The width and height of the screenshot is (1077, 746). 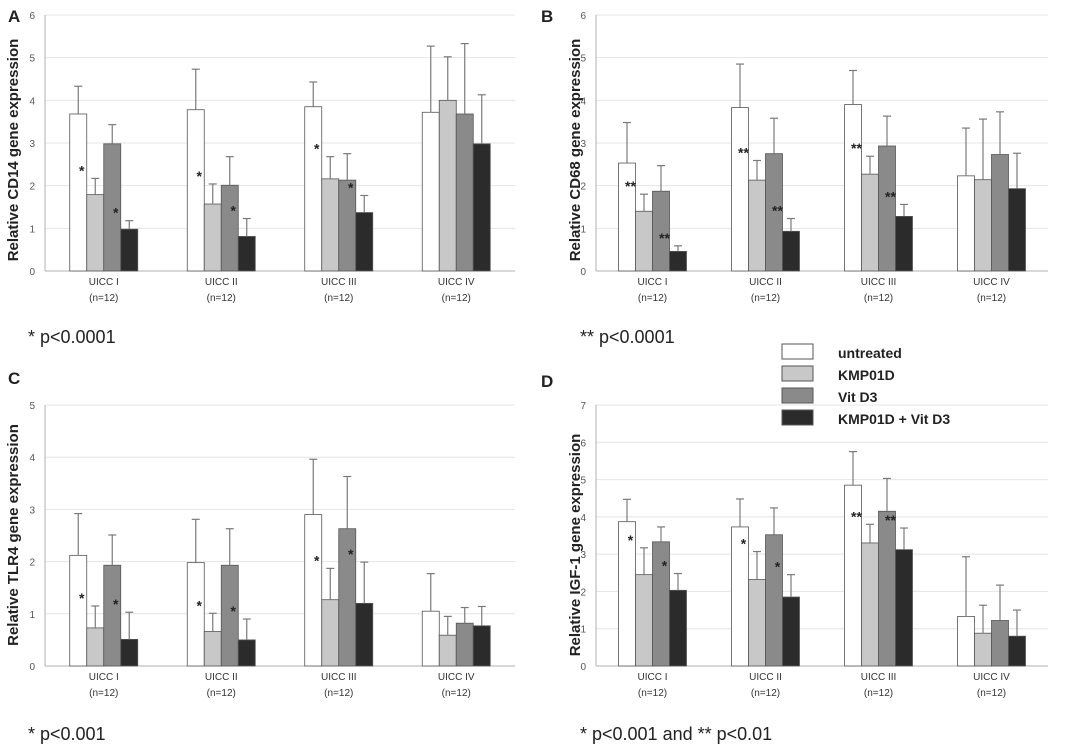 I want to click on y-axis-label: Relative IGF-1 gene expression, so click(x=575, y=545).